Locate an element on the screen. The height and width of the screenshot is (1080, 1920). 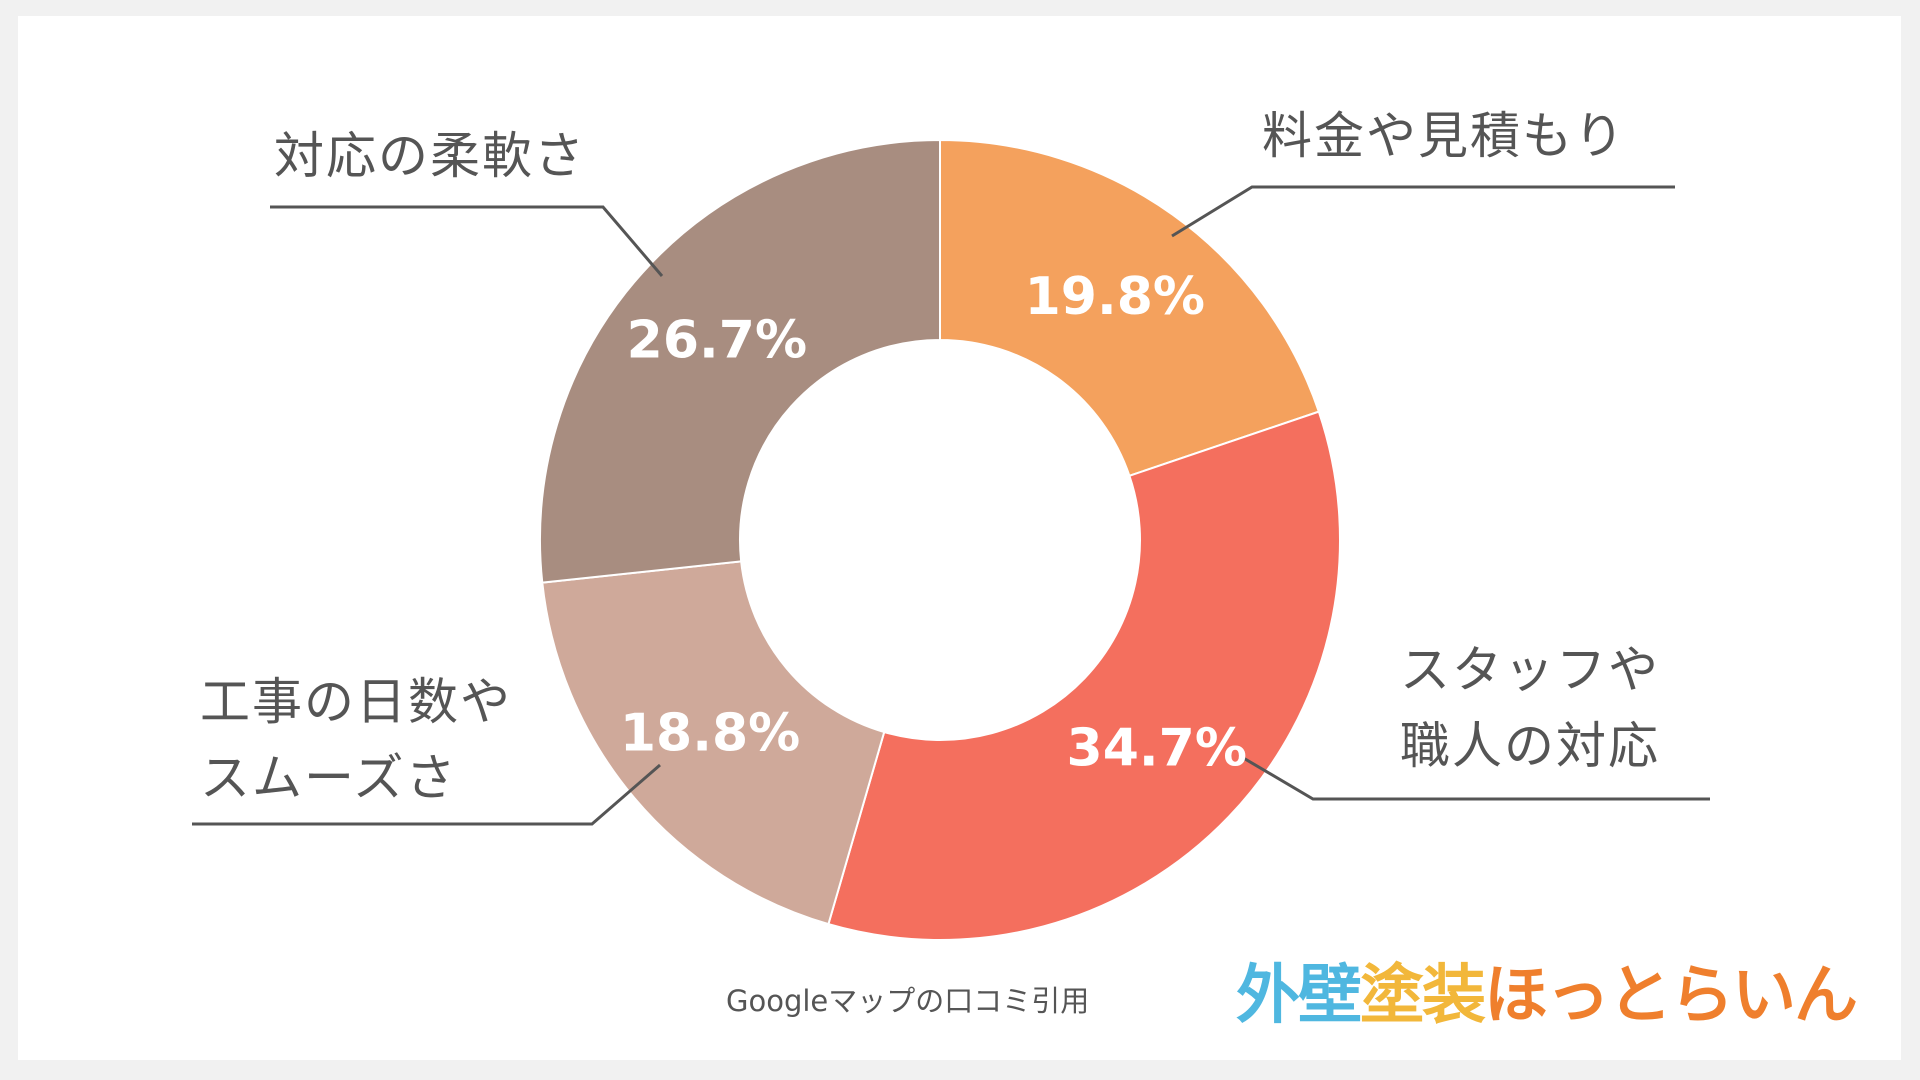
logo-part: 塗装 is located at coordinates (1423, 996).